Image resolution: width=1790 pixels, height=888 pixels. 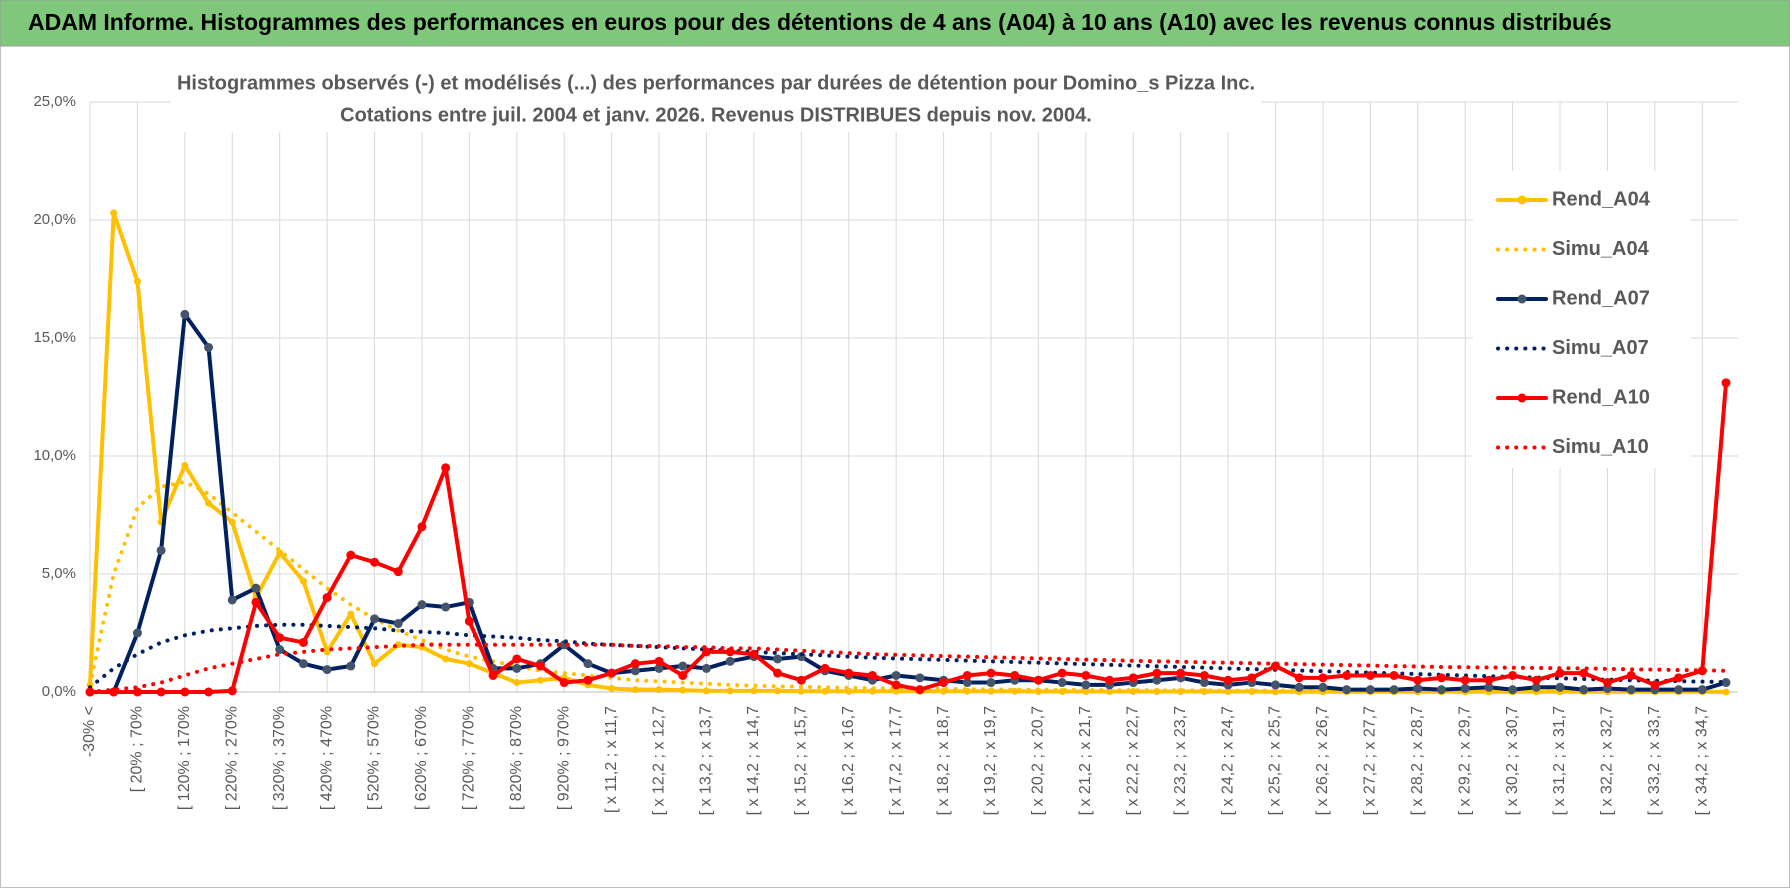 What do you see at coordinates (706, 761) in the screenshot?
I see `x-tick-label: [ x 13,2 ; x 13,7` at bounding box center [706, 761].